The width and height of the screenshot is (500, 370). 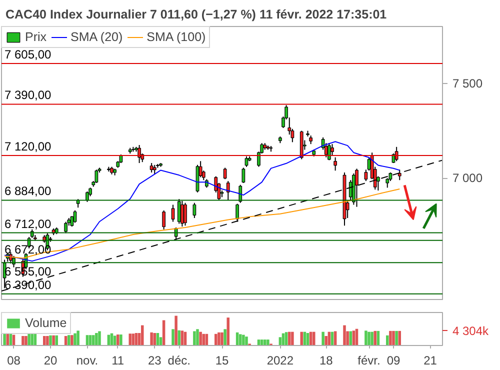 I want to click on text: 4 304k, so click(x=471, y=331).